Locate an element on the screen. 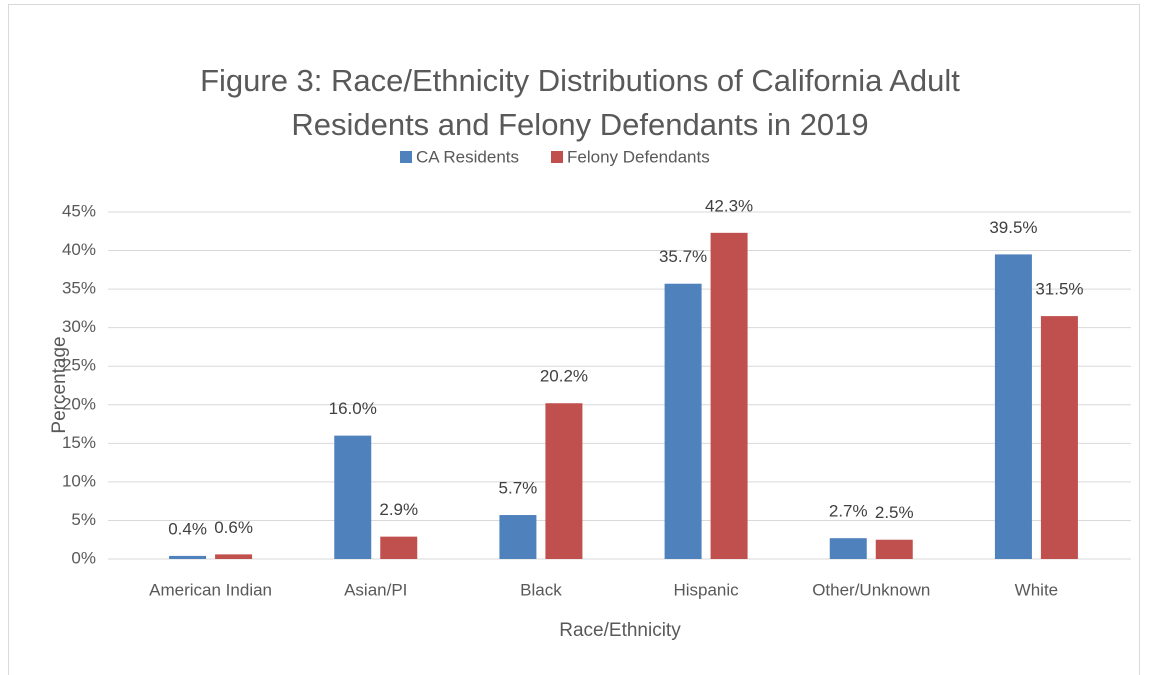 Image resolution: width=1149 pixels, height=675 pixels. x-tick-label: Hispanic is located at coordinates (706, 589).